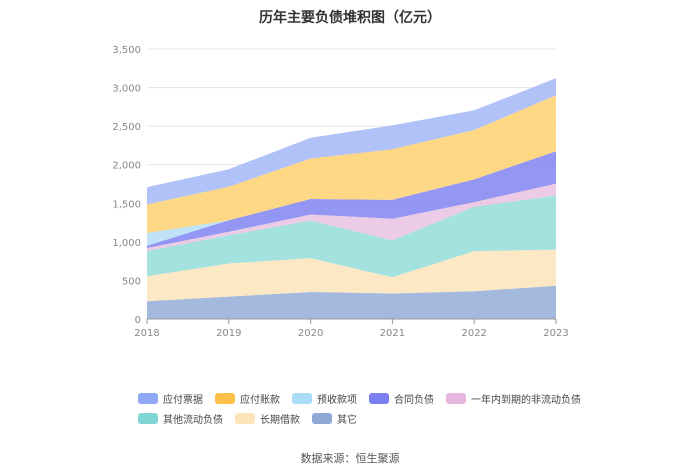  What do you see at coordinates (392, 333) in the screenshot?
I see `x-tick-label: 2021` at bounding box center [392, 333].